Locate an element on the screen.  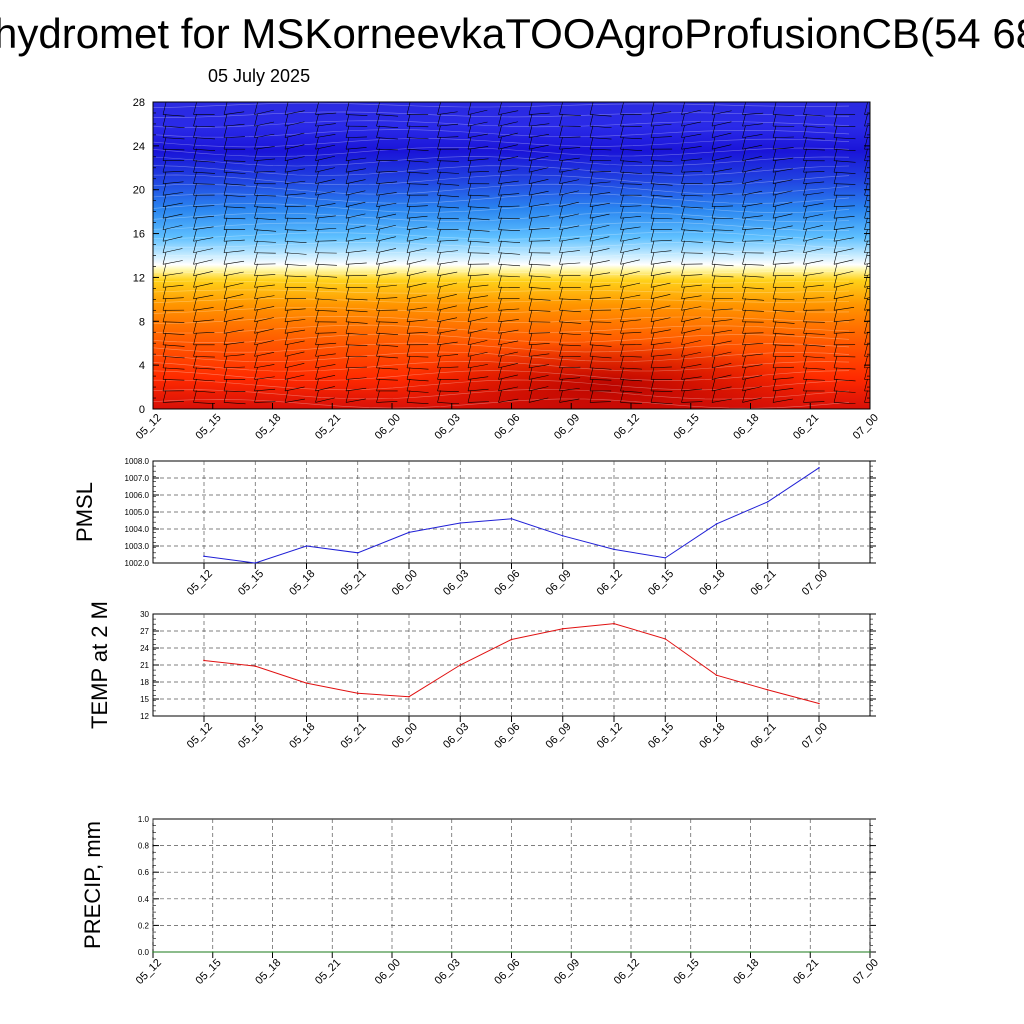
temp-xtick-label: 06_09 is located at coordinates (559, 736).